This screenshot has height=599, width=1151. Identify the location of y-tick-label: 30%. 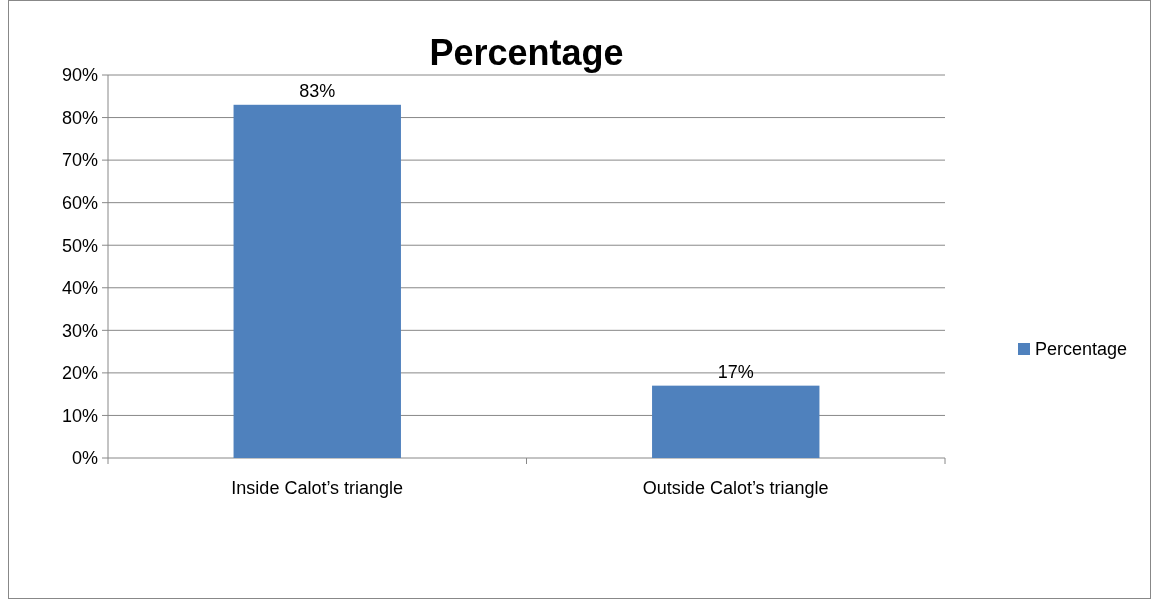
(79, 330).